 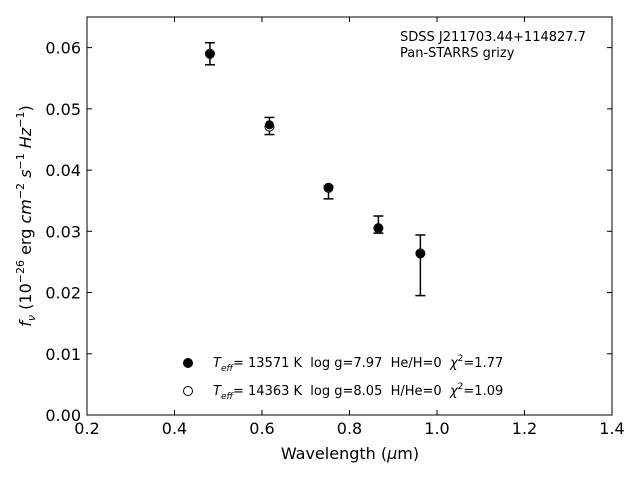 What do you see at coordinates (493, 37) in the screenshot?
I see `annotation-object: SDSS J211703.44+114827.7` at bounding box center [493, 37].